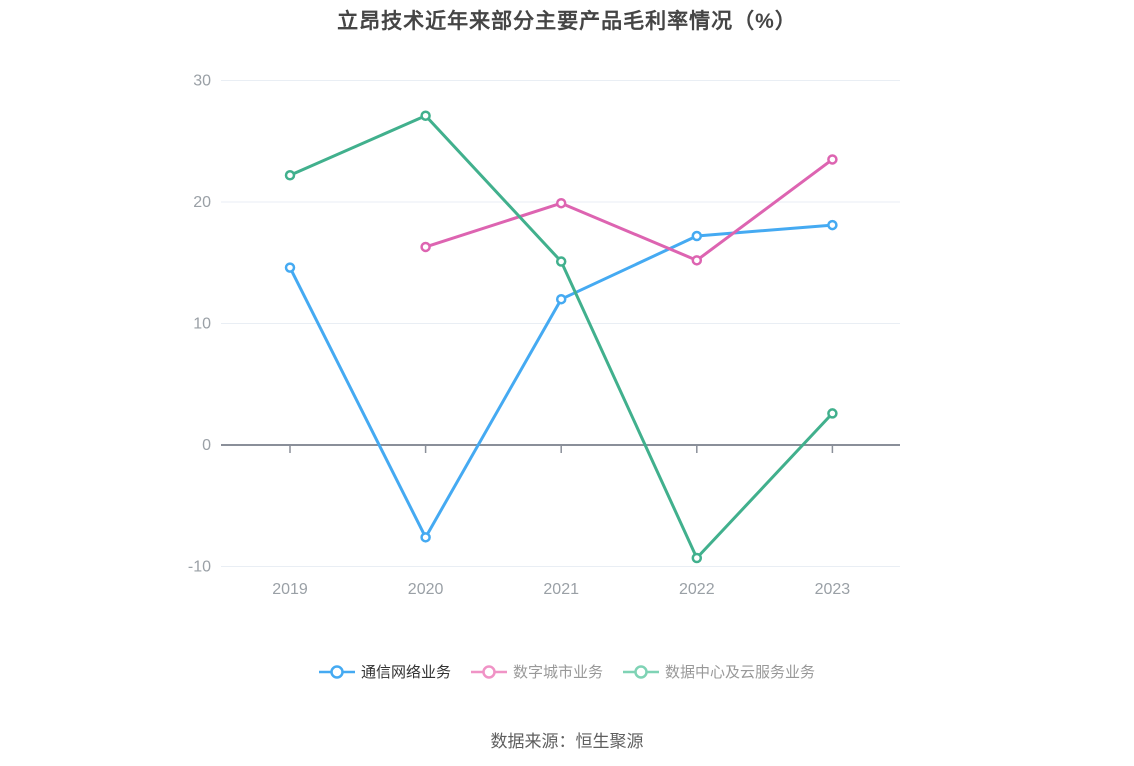  What do you see at coordinates (567, 21) in the screenshot?
I see `chart-title: 立昂技术近年来部分主要产品毛利率情况（%）` at bounding box center [567, 21].